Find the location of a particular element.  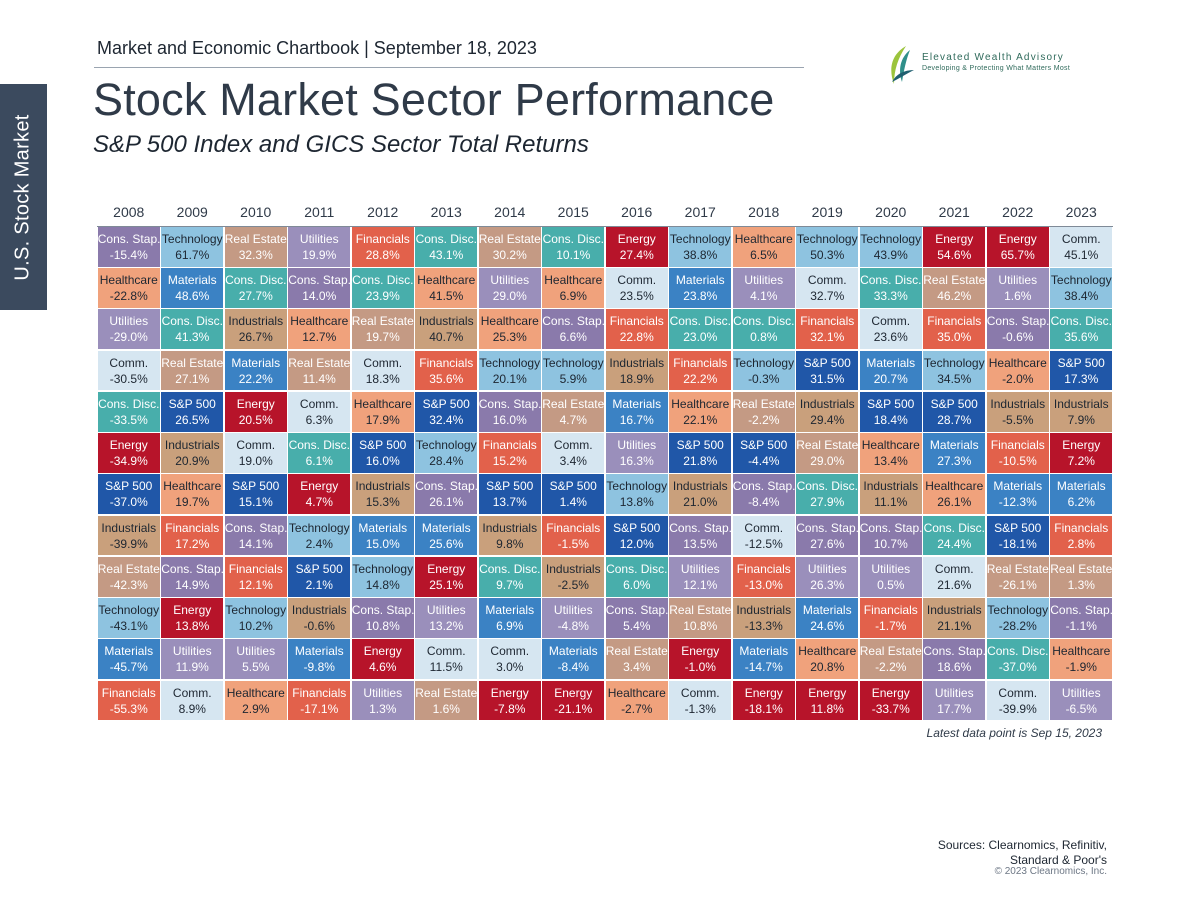

sector-name: Materials is located at coordinates (891, 362).